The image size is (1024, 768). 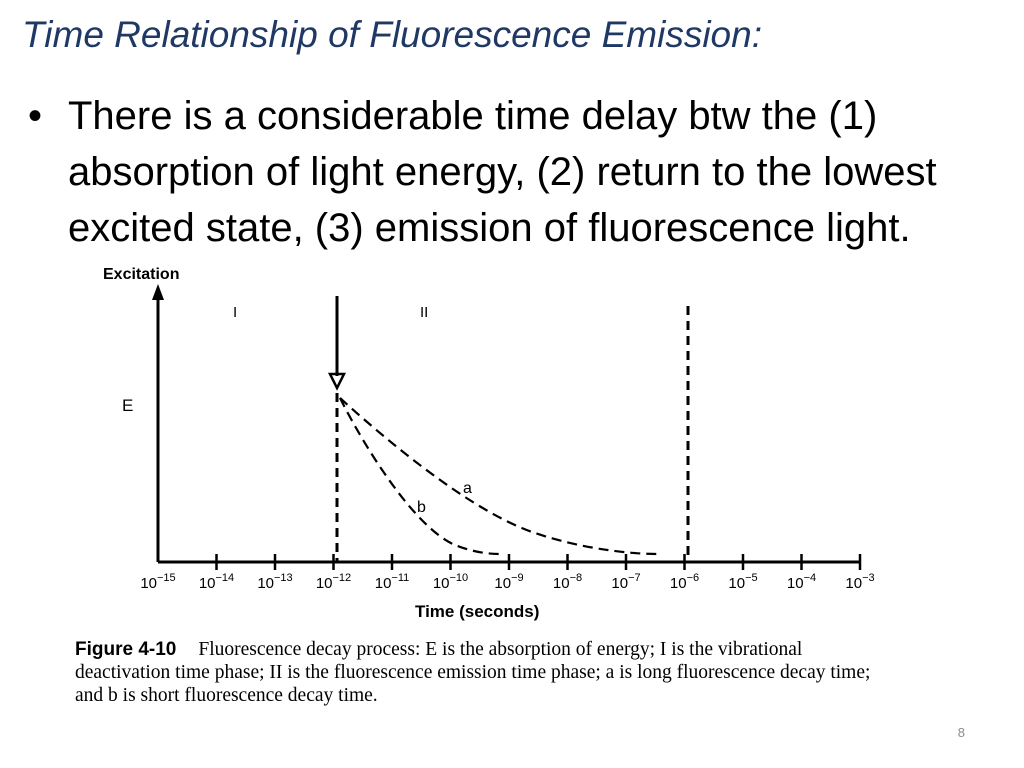 I want to click on phase-2-label: II, so click(x=424, y=312).